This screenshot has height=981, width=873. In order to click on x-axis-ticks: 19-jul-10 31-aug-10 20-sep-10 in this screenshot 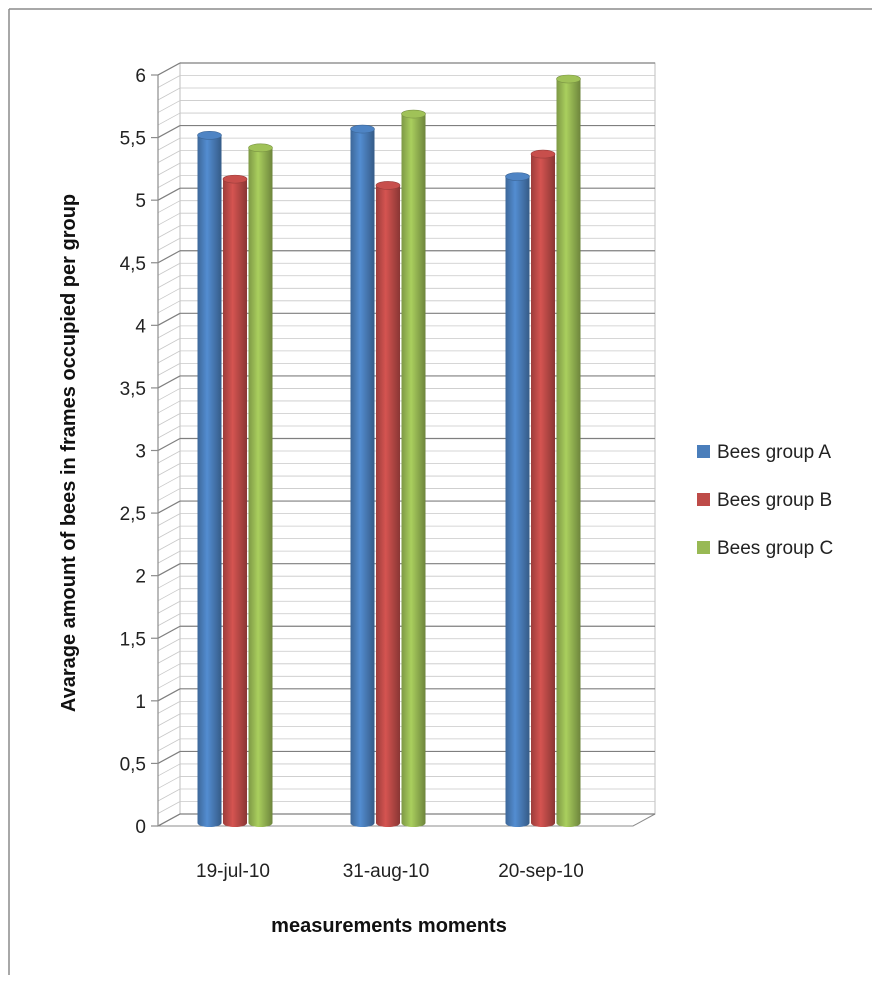, I will do `click(390, 871)`.